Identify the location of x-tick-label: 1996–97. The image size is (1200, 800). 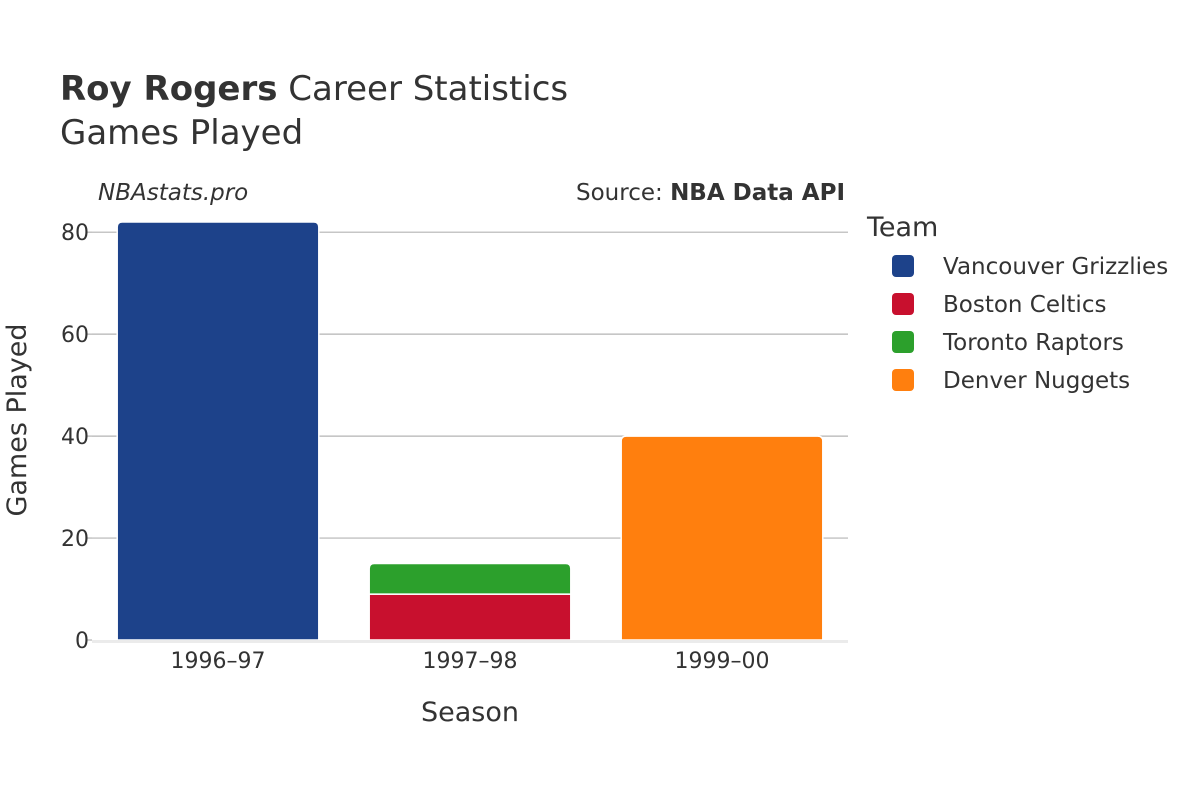
(218, 661).